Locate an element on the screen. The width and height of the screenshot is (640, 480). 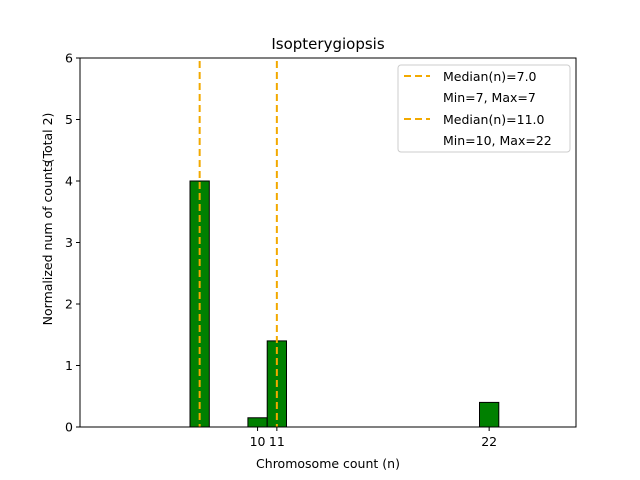
legend-range-2: Min=10, Max=22 is located at coordinates (497, 140).